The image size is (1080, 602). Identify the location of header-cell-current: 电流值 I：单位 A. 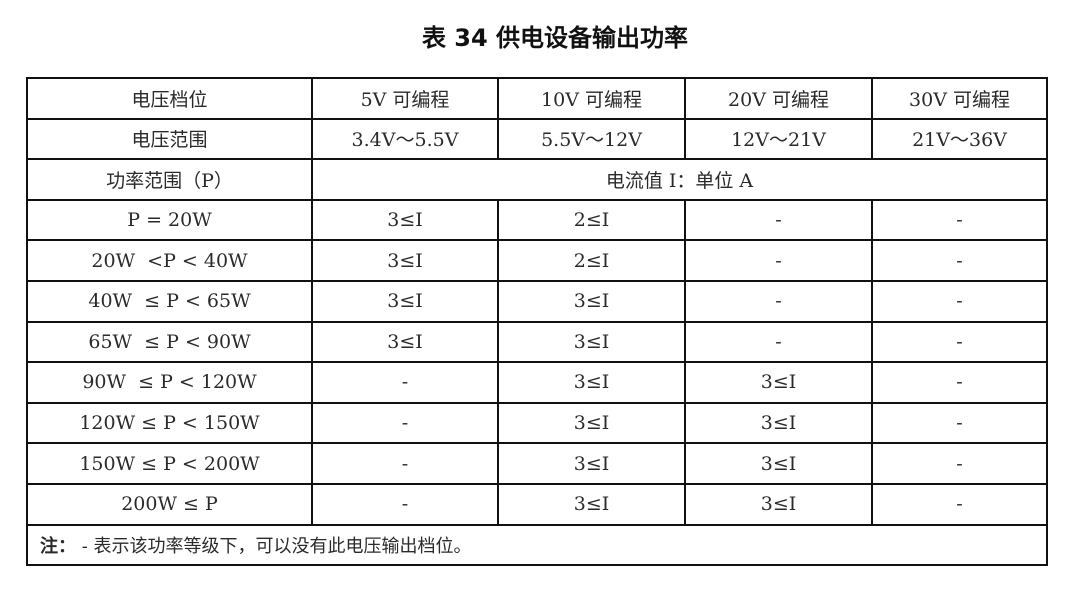
(679, 179).